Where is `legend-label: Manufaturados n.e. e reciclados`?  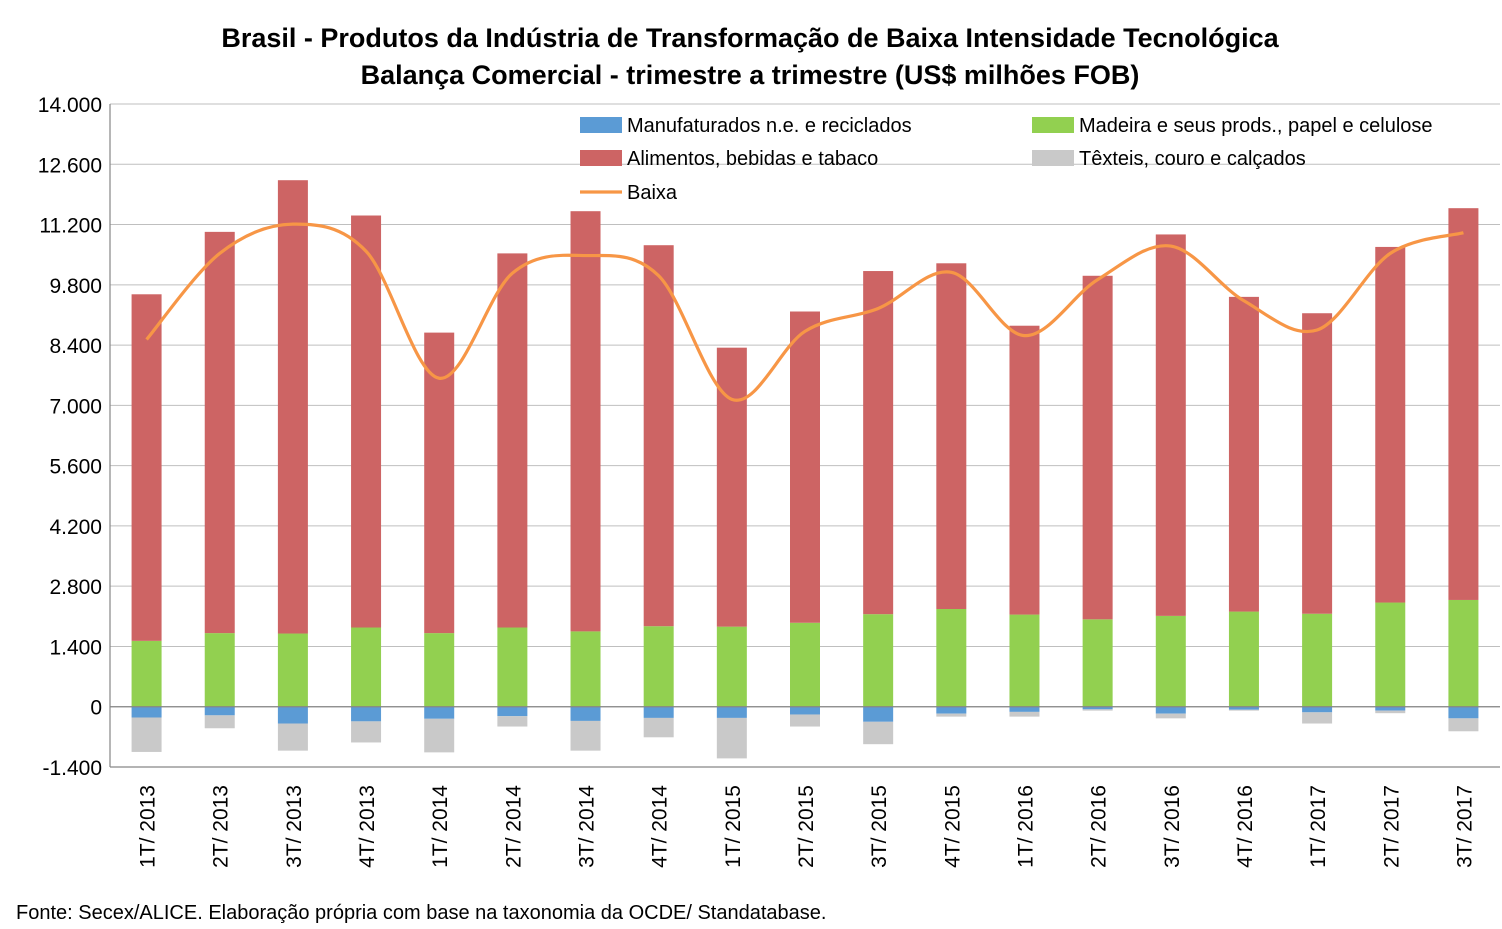
legend-label: Manufaturados n.e. e reciclados is located at coordinates (769, 126).